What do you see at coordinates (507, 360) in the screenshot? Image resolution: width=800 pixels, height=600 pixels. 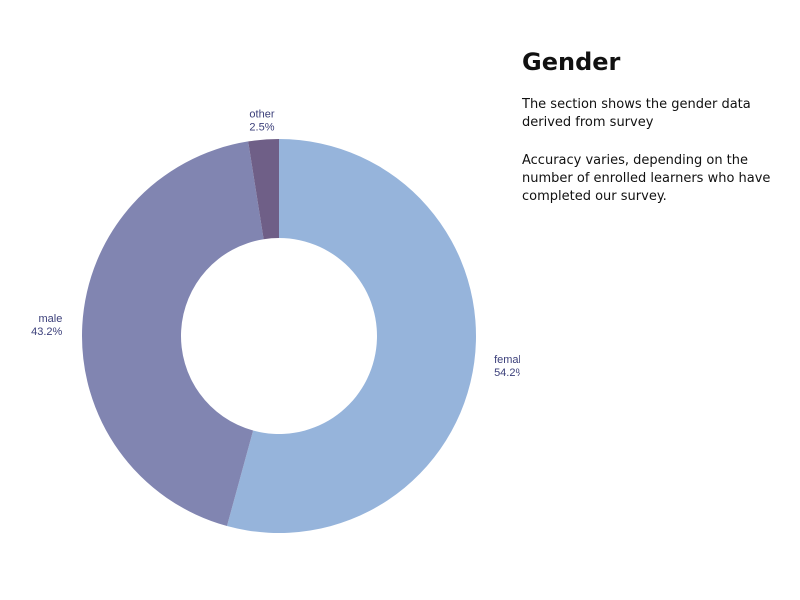 I see `slice-label-female: female` at bounding box center [507, 360].